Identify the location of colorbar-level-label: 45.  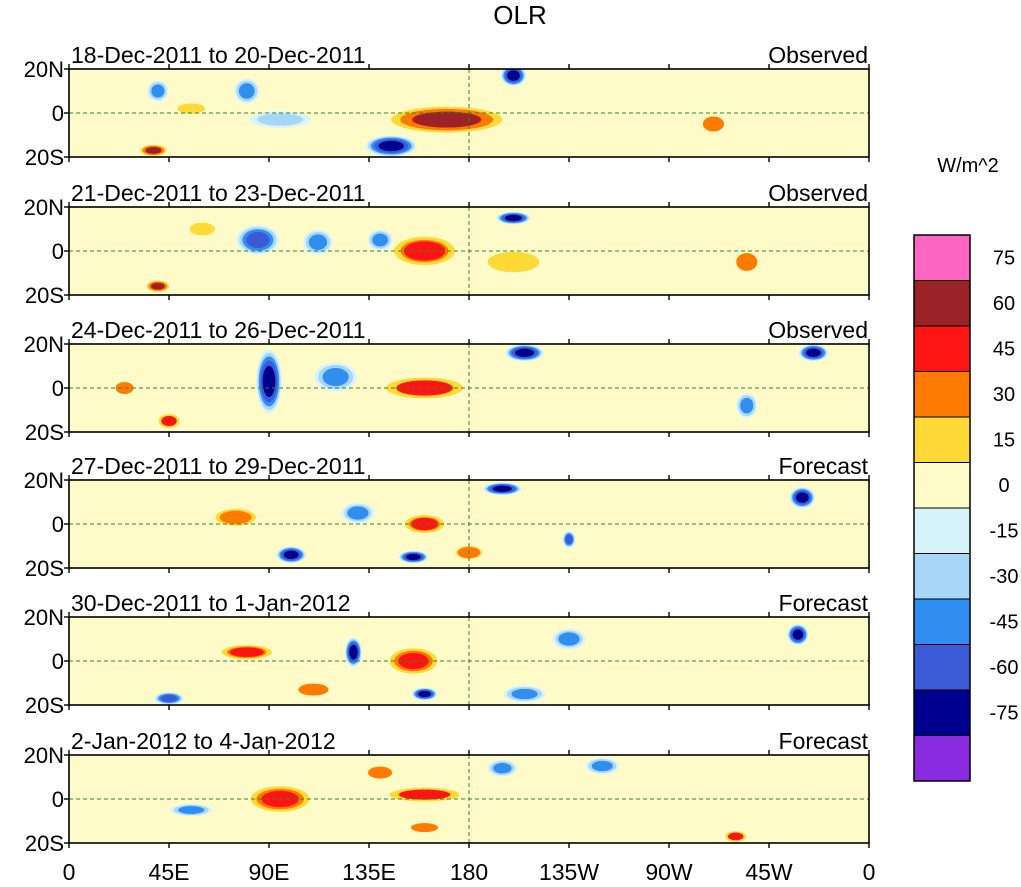
(1004, 350).